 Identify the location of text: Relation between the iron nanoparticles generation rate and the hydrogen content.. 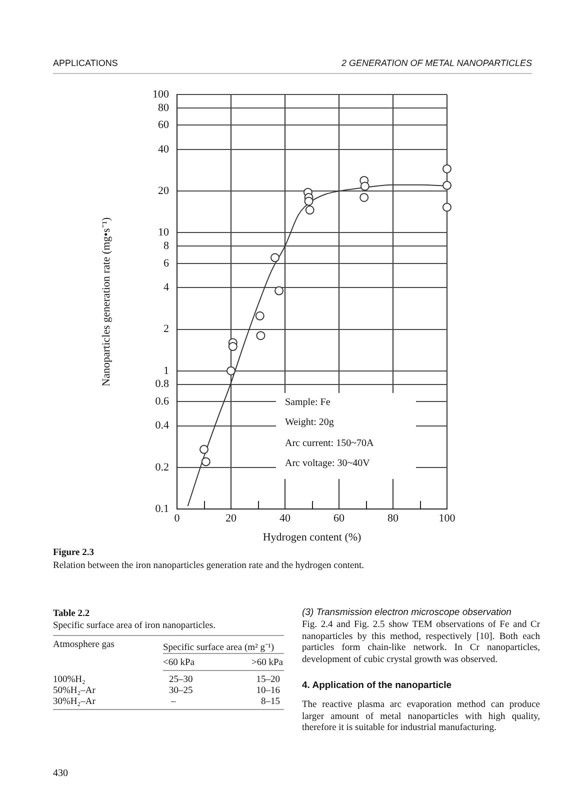
(208, 566).